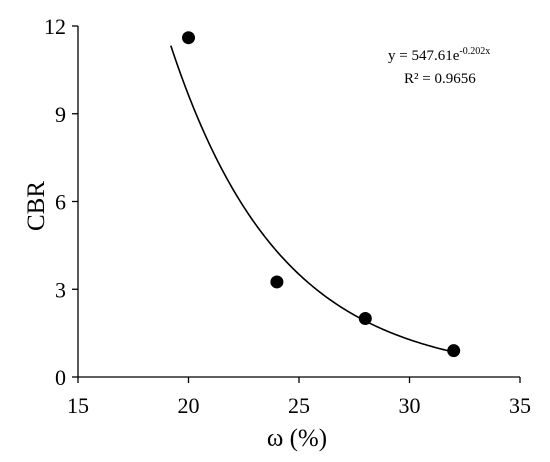 This screenshot has width=550, height=462. I want to click on y-axis-ticks: 0 3 6 9 12, so click(61, 202).